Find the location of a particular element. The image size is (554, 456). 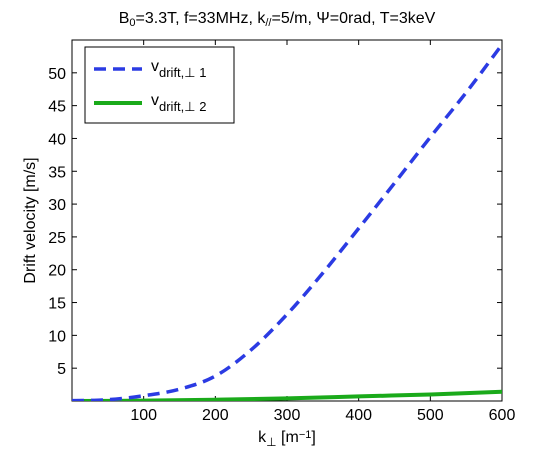

y-tick-label: 30 is located at coordinates (57, 205).